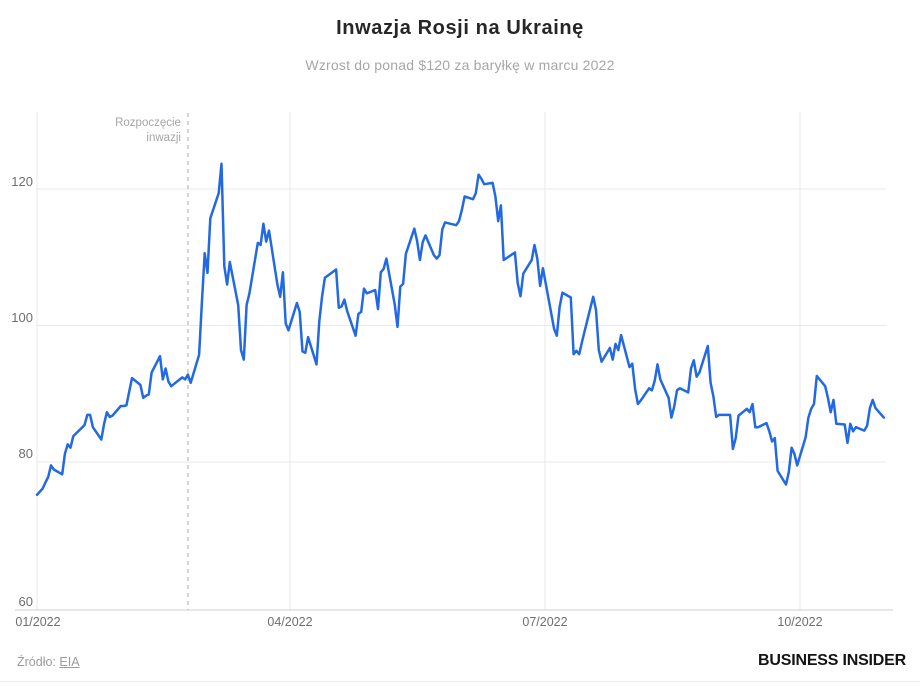 This screenshot has height=686, width=920. I want to click on source-line: Źródło: EIA, so click(48, 662).